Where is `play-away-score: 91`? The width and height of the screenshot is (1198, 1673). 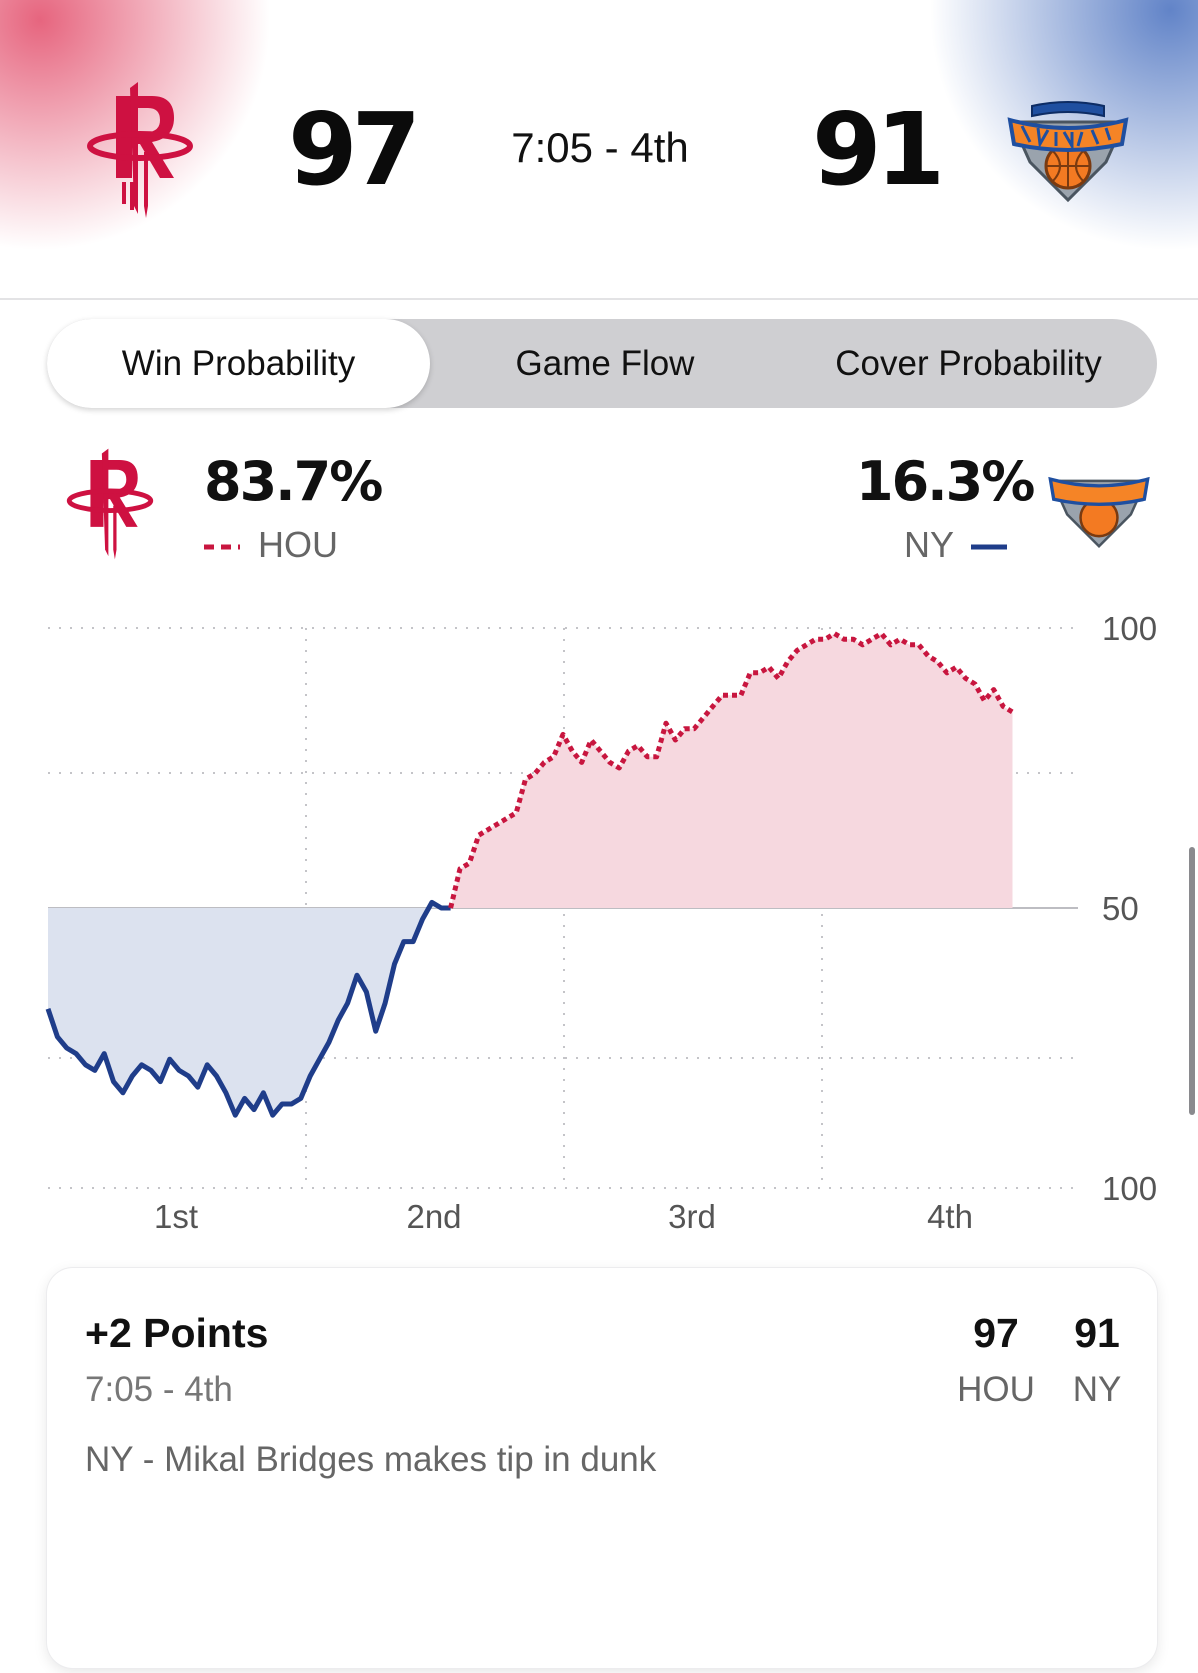 play-away-score: 91 is located at coordinates (1097, 1333).